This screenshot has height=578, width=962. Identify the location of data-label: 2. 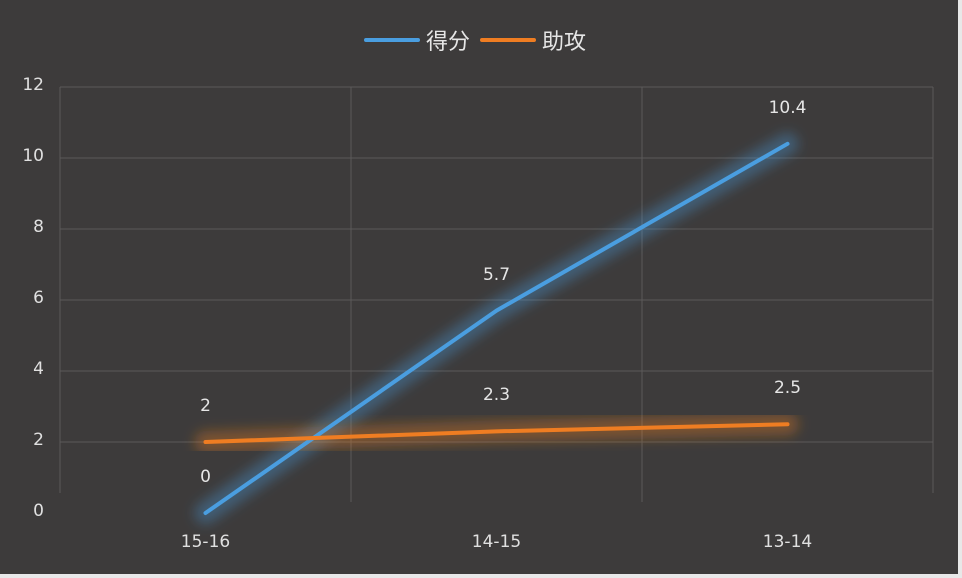
(205, 406).